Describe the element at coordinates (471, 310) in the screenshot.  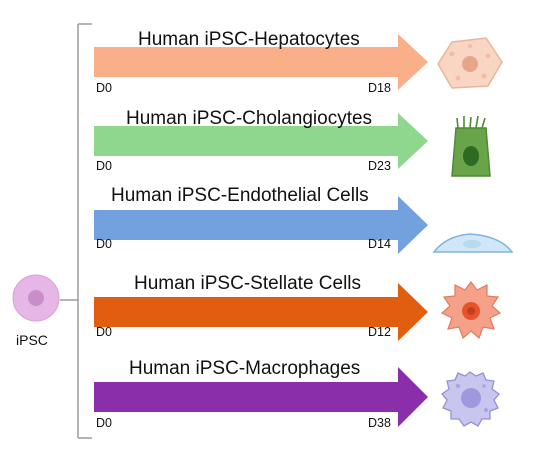
I see `stellate-cell-icon` at that location.